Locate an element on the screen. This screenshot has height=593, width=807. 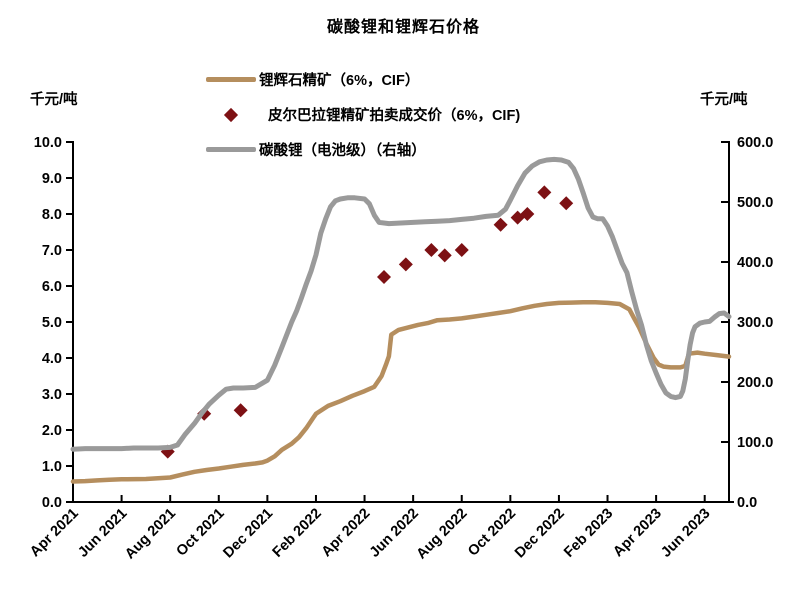
legend-item-label: 皮尔巴拉锂精矿拍卖成交价（6%，CIF) is located at coordinates (394, 116).